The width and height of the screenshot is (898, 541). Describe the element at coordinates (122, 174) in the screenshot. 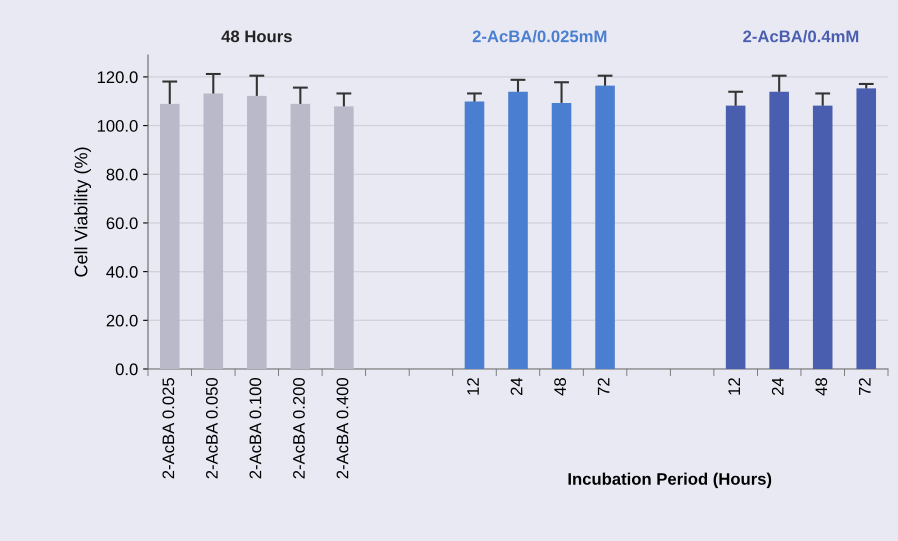

I see `y-tick-label: 80.0` at that location.